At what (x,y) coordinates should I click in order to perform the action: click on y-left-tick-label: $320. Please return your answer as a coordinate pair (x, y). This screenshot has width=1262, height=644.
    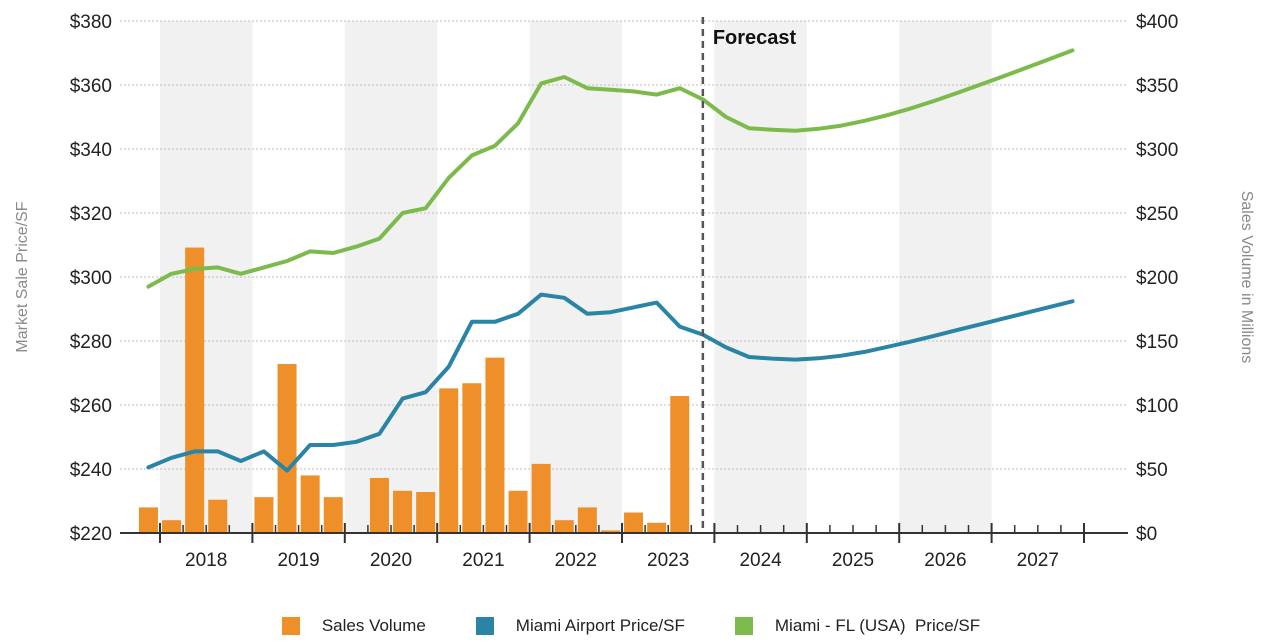
    Looking at the image, I should click on (91, 214).